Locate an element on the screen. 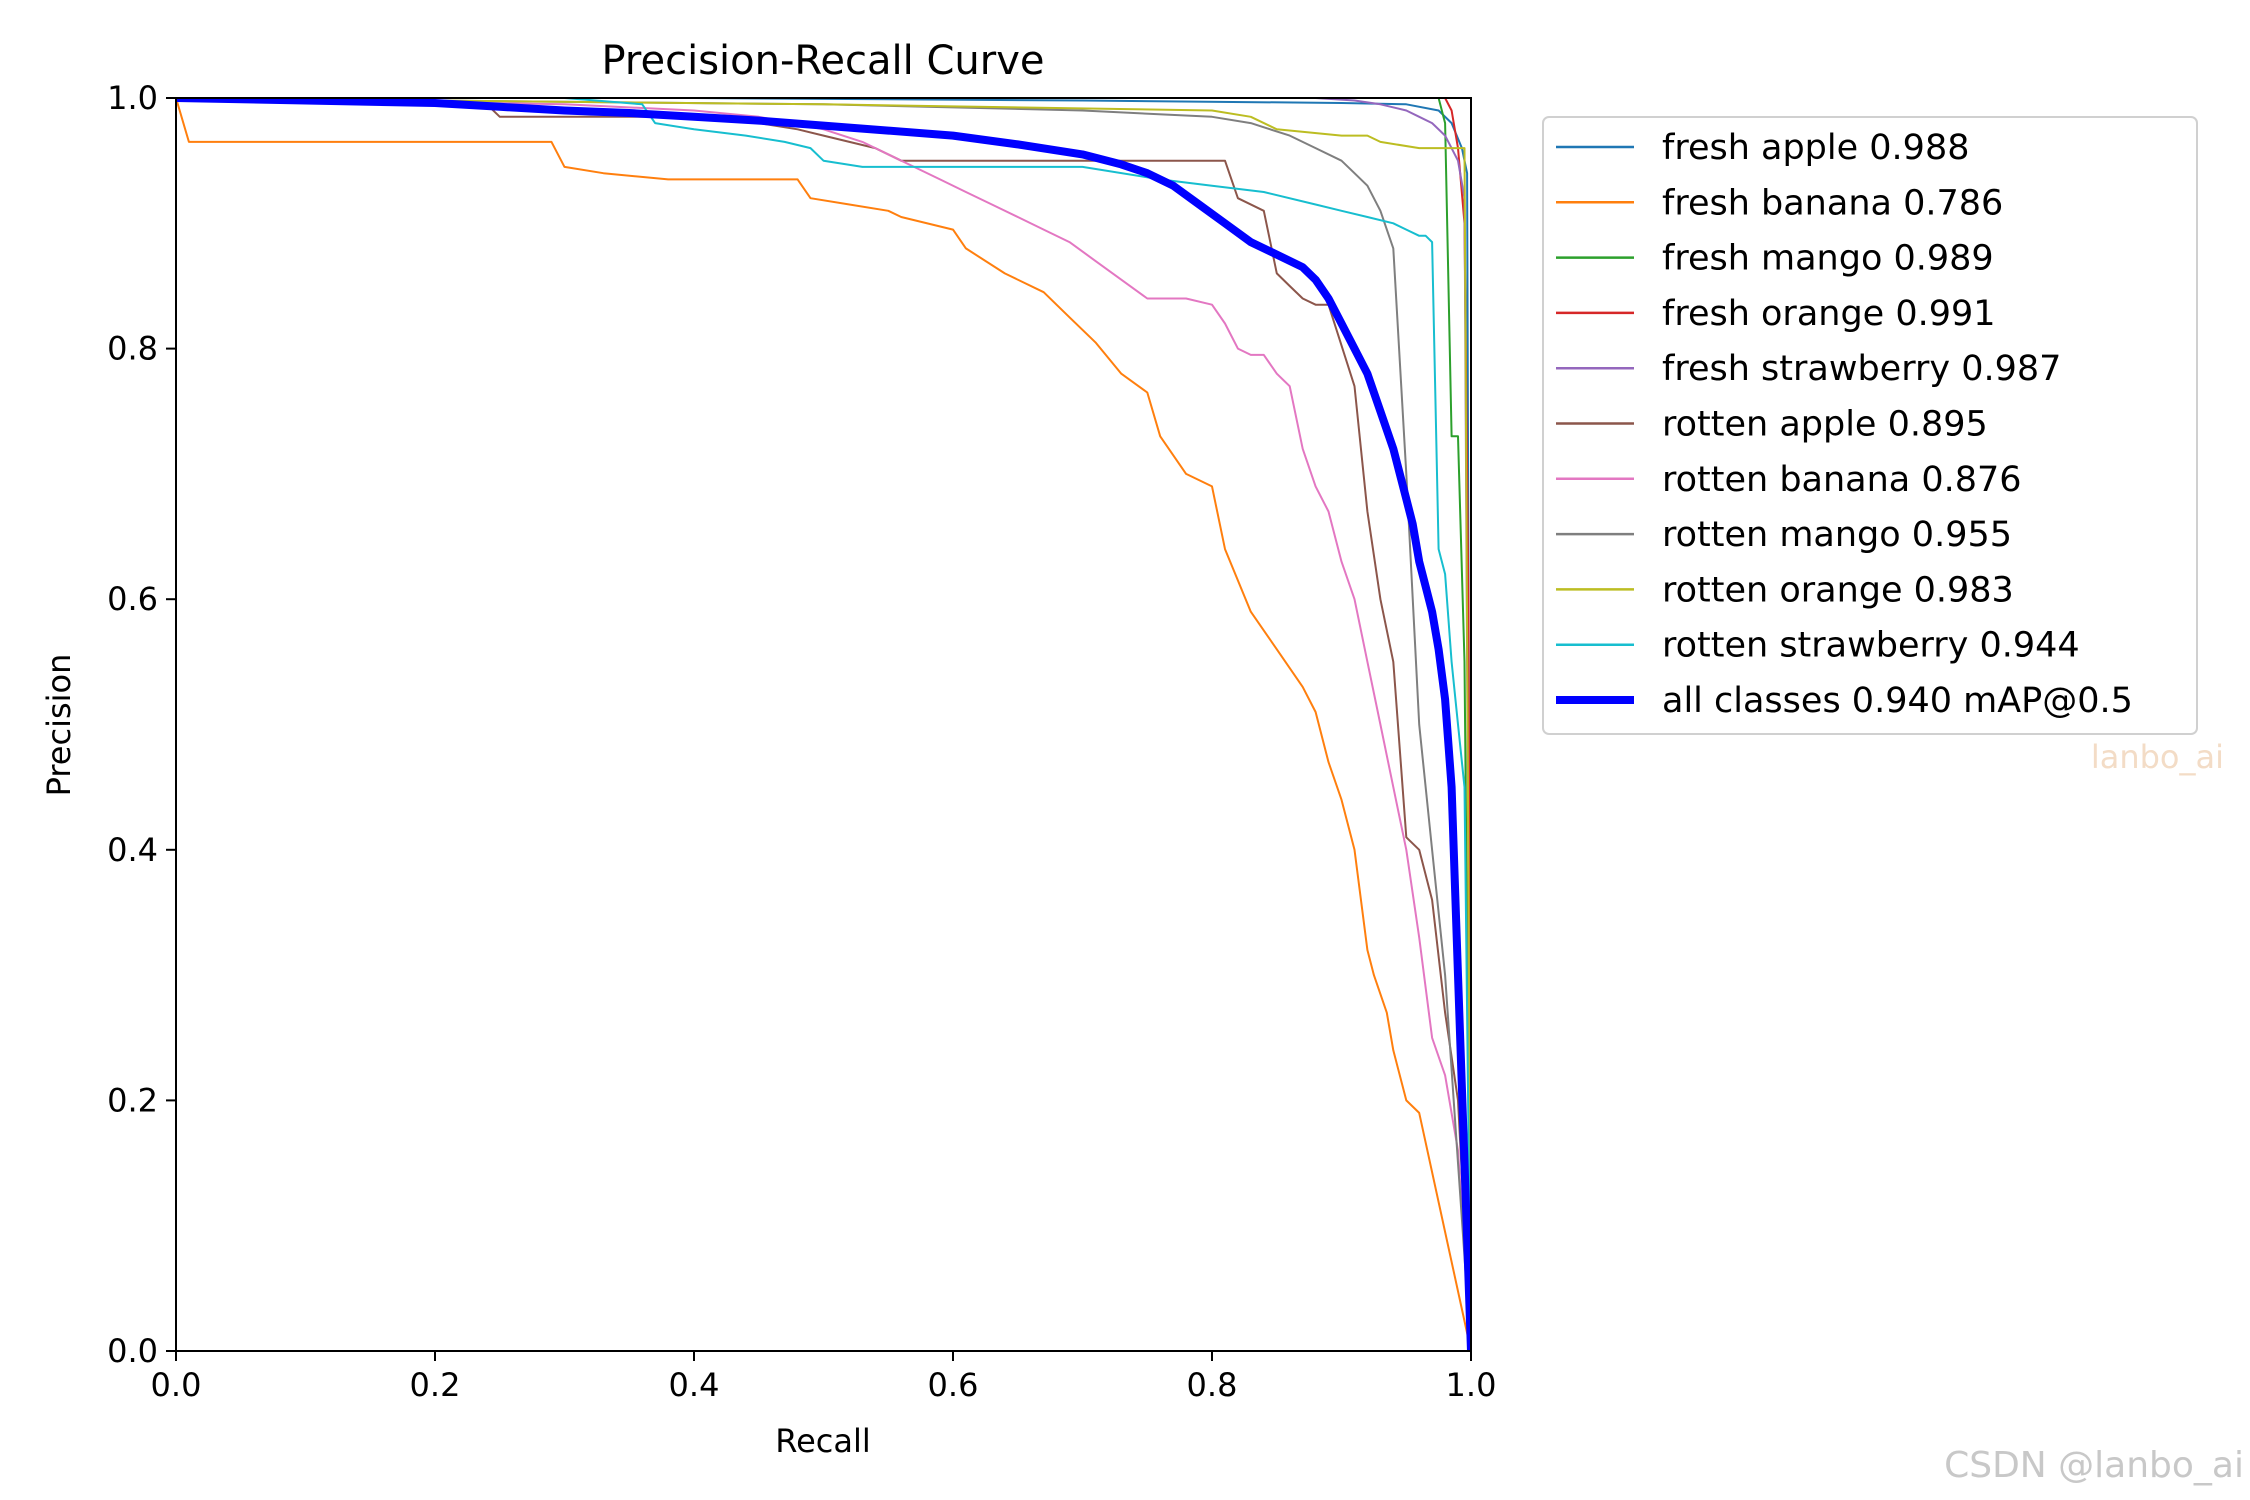 This screenshot has width=2250, height=1500. legend-box is located at coordinates (1870, 425).